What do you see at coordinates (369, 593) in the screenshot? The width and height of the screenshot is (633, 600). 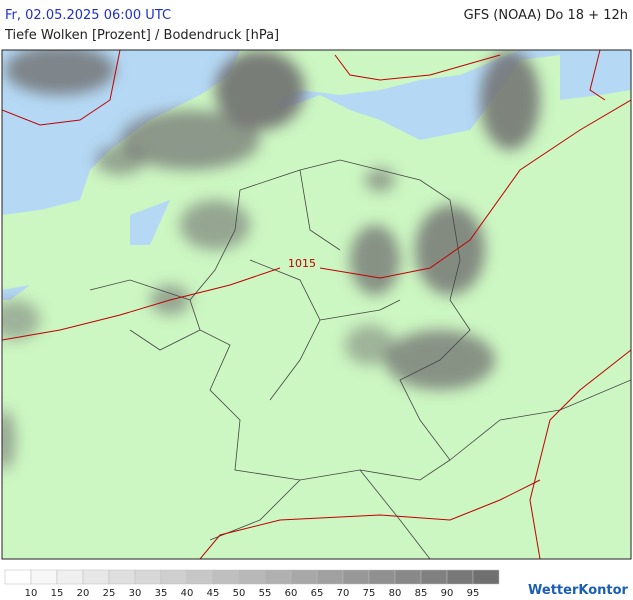 I see `legend-label: 75` at bounding box center [369, 593].